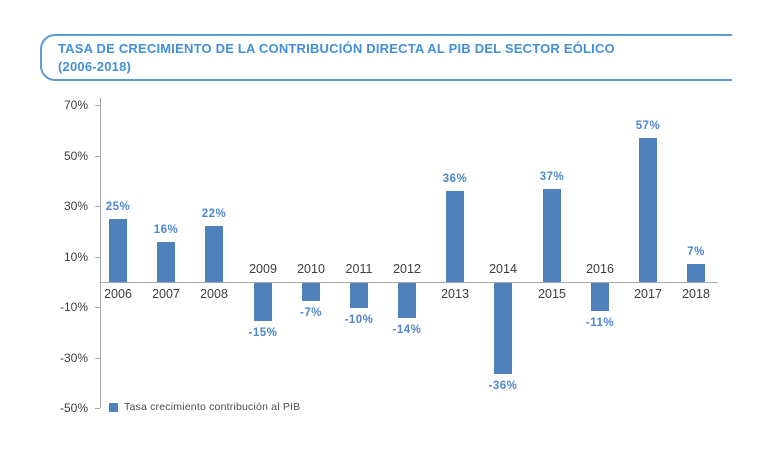 The width and height of the screenshot is (768, 451). Describe the element at coordinates (600, 269) in the screenshot. I see `year-label-2016: 2016` at that location.